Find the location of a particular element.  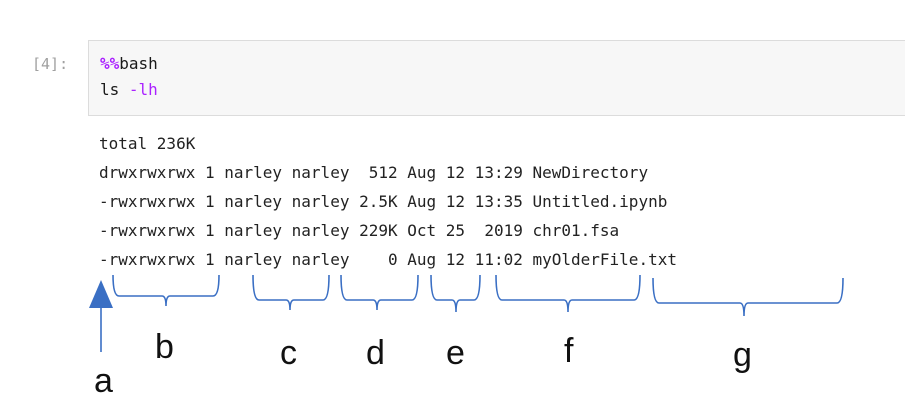

code-line-1: %%bash is located at coordinates (129, 63).